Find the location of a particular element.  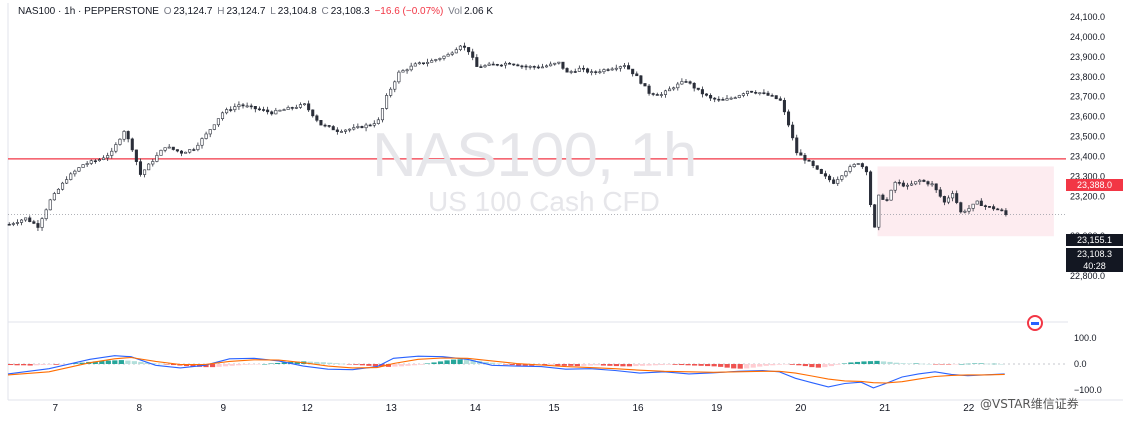

us-flag-icon is located at coordinates (1035, 323).